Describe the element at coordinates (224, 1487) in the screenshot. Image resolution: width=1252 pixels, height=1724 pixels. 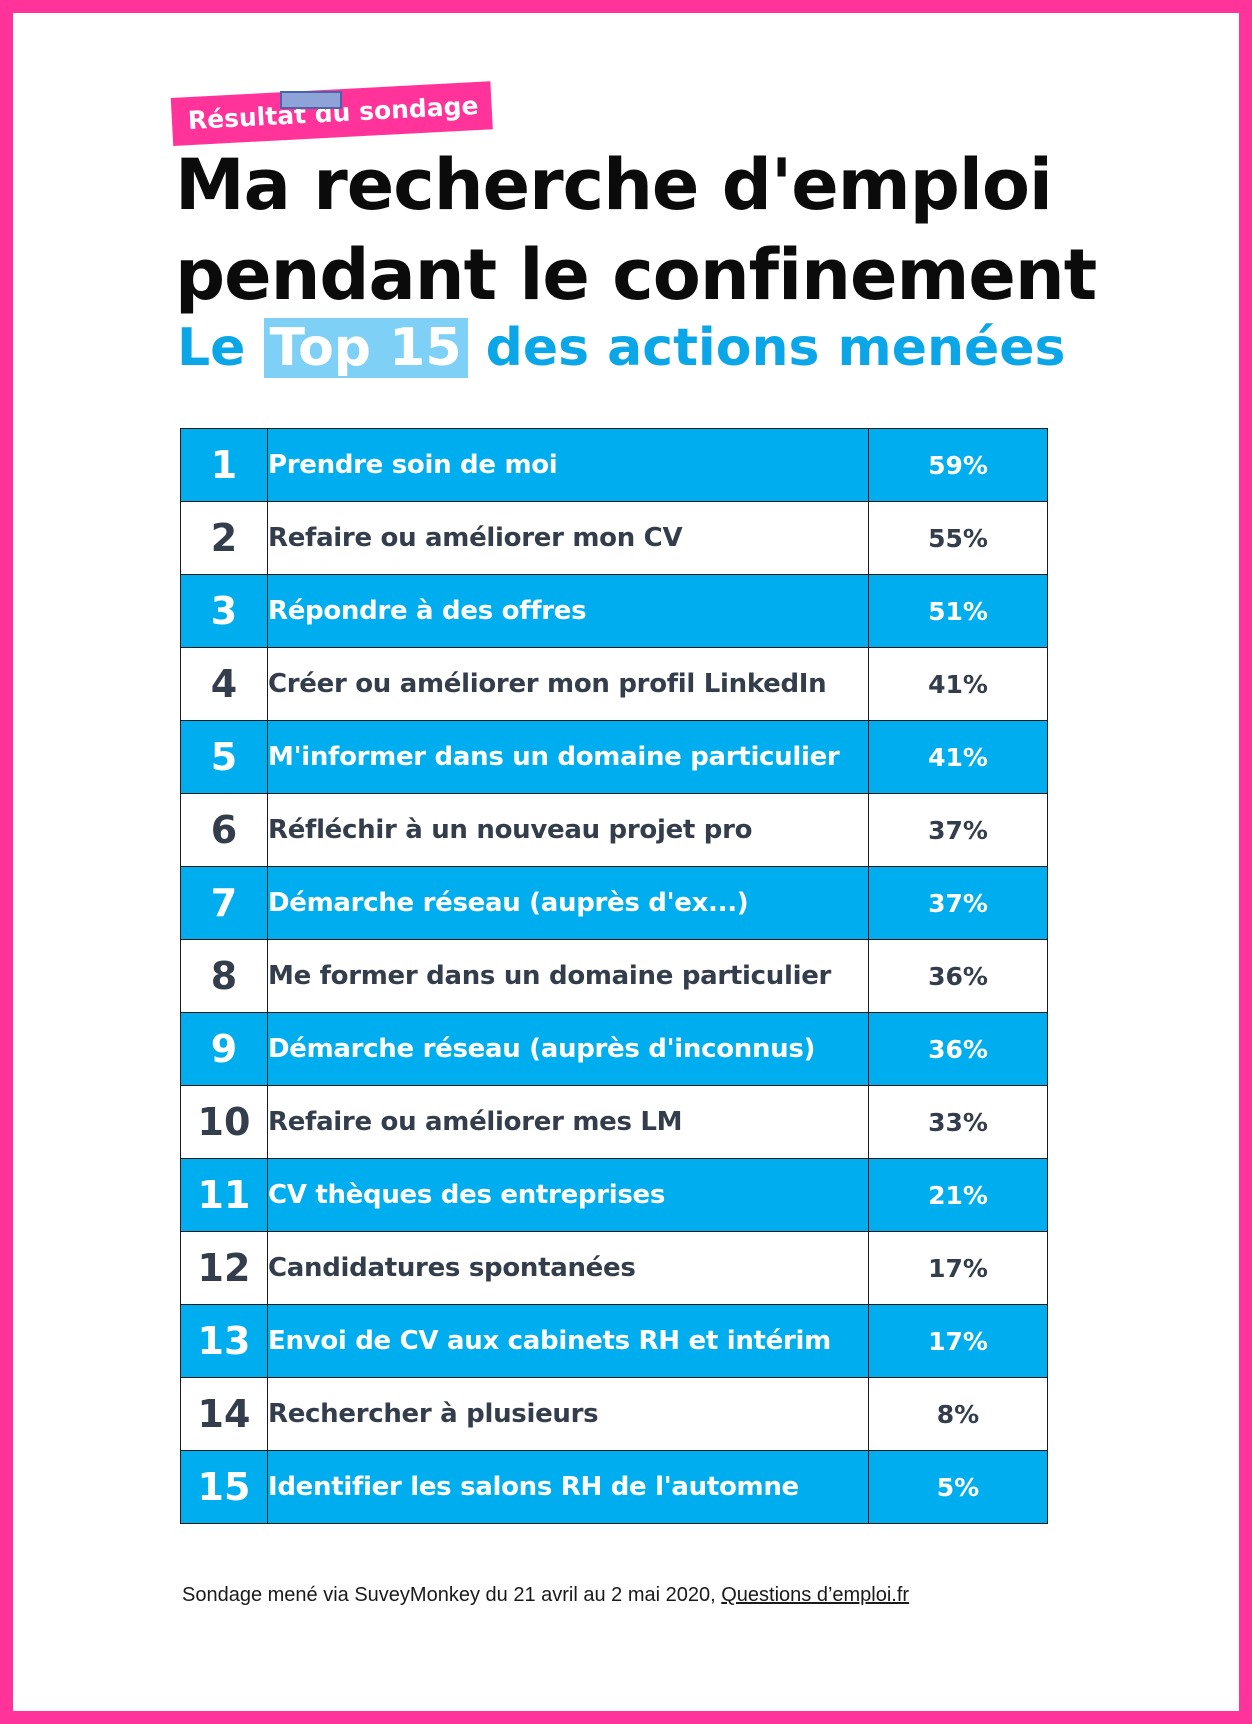
I see `rank-number: 15` at that location.